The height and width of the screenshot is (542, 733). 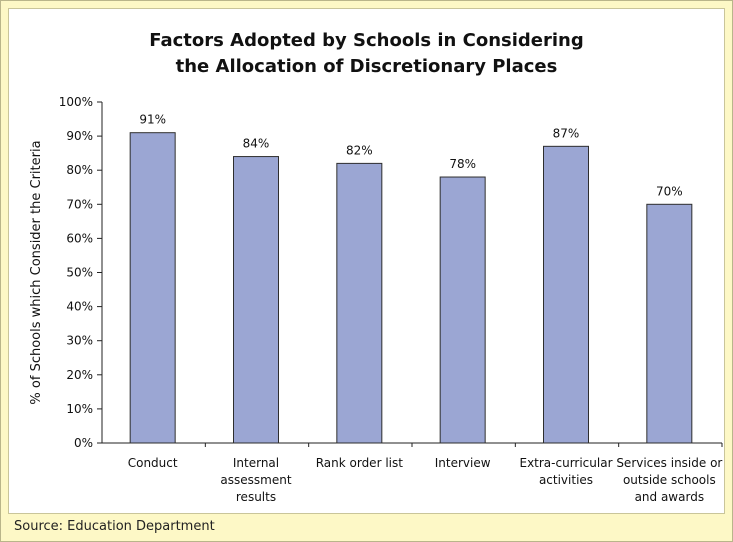 I want to click on source-note: Source: Education Department, so click(x=114, y=526).